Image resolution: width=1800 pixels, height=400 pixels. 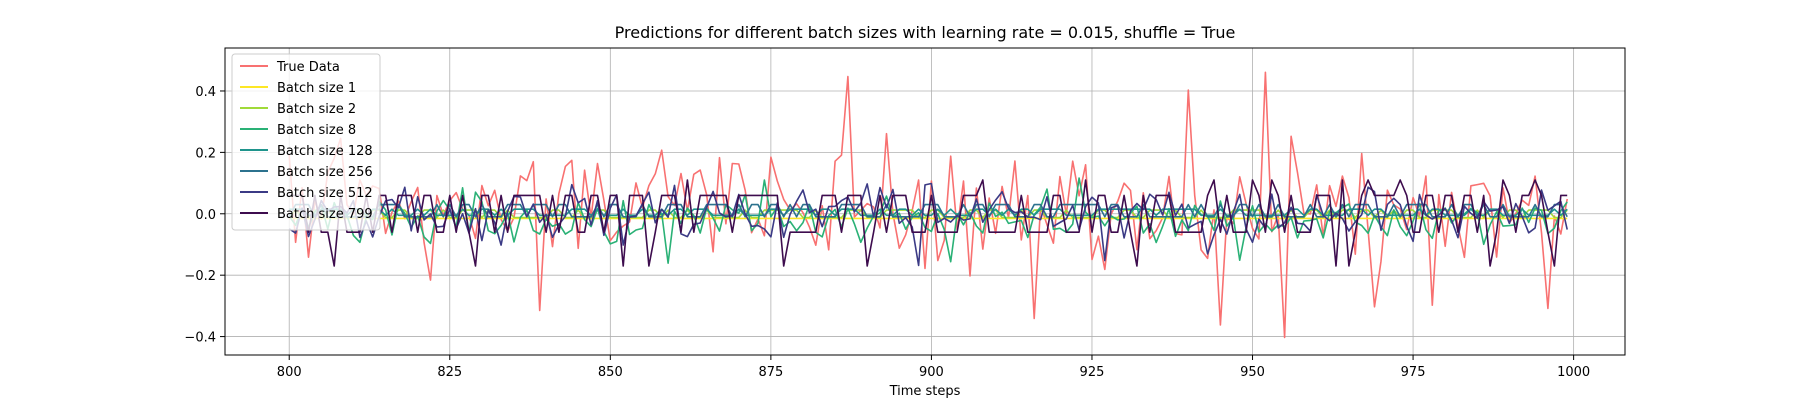 I want to click on y-tick-label: 0.4, so click(x=205, y=92).